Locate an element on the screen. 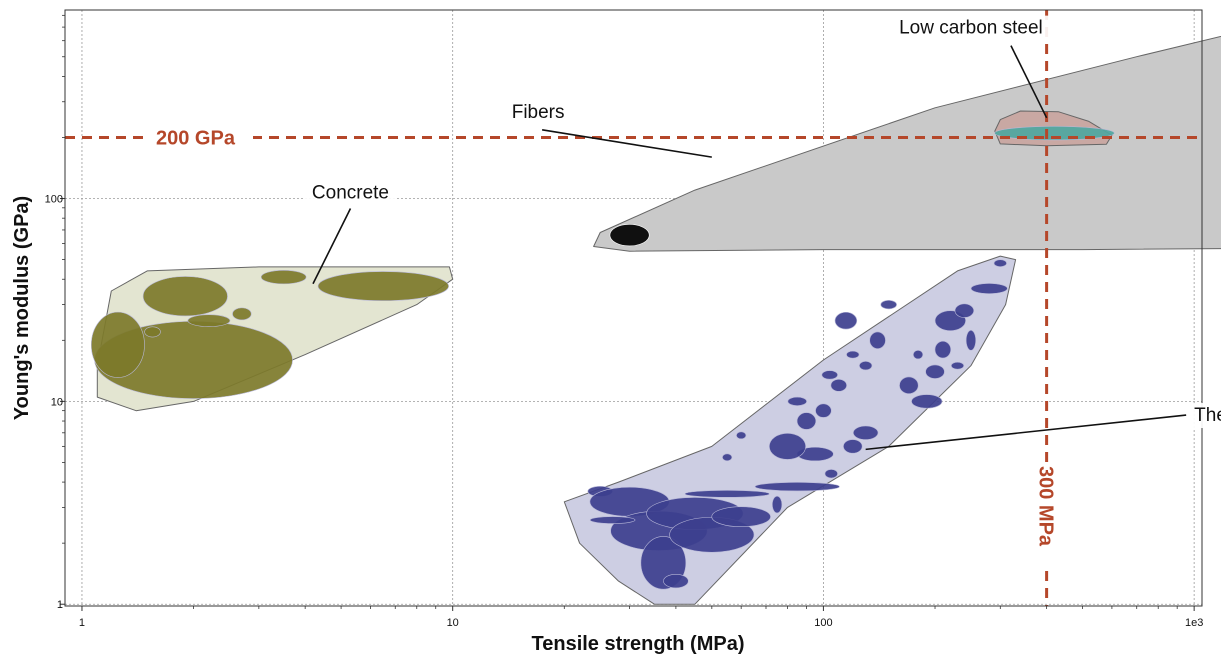 This screenshot has height=661, width=1221. y-axis-title: Young's modulus (GPa) is located at coordinates (22, 308).